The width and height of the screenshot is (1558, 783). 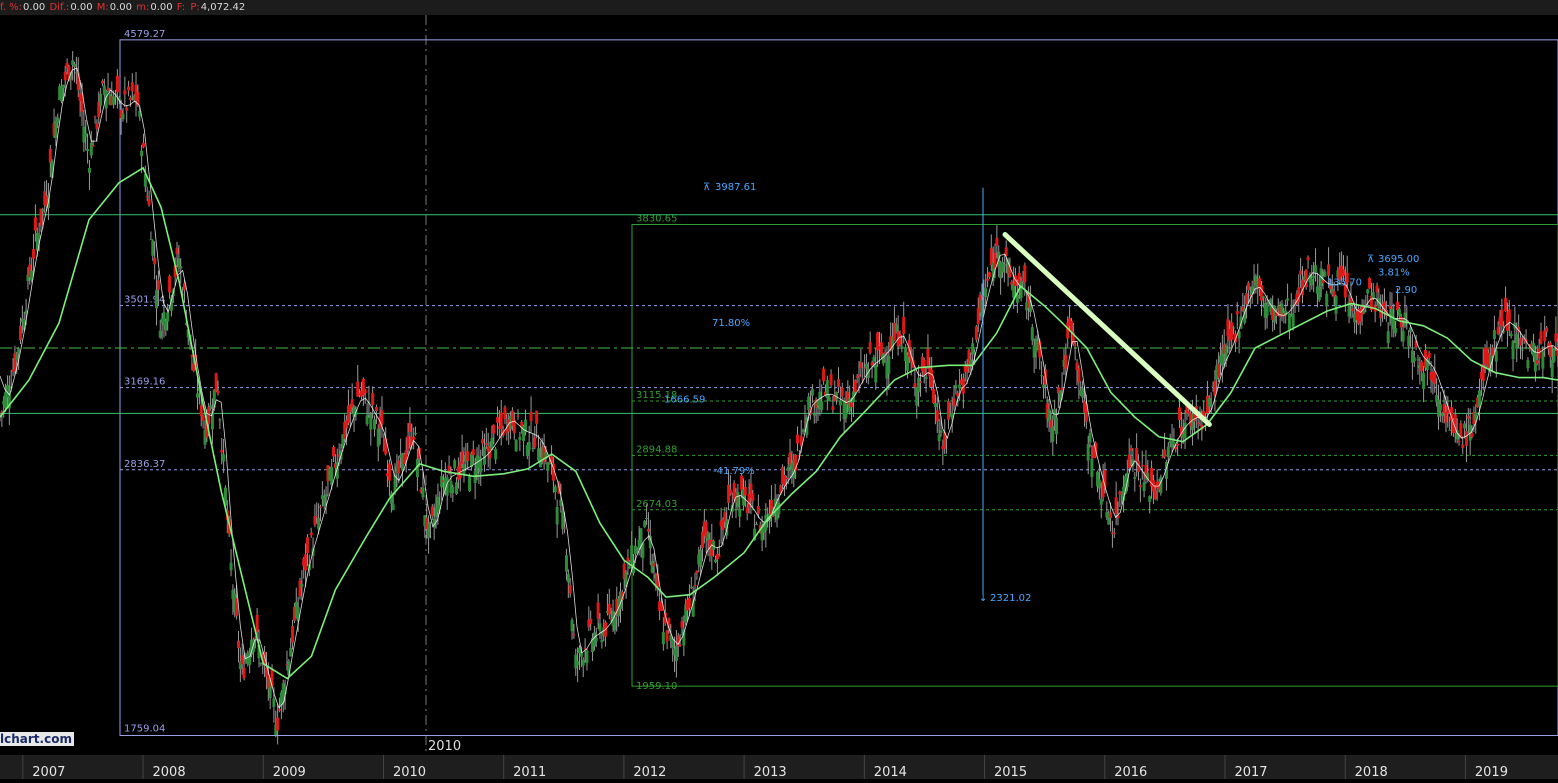 What do you see at coordinates (983, 598) in the screenshot?
I see `measure-arrow-down: ↓` at bounding box center [983, 598].